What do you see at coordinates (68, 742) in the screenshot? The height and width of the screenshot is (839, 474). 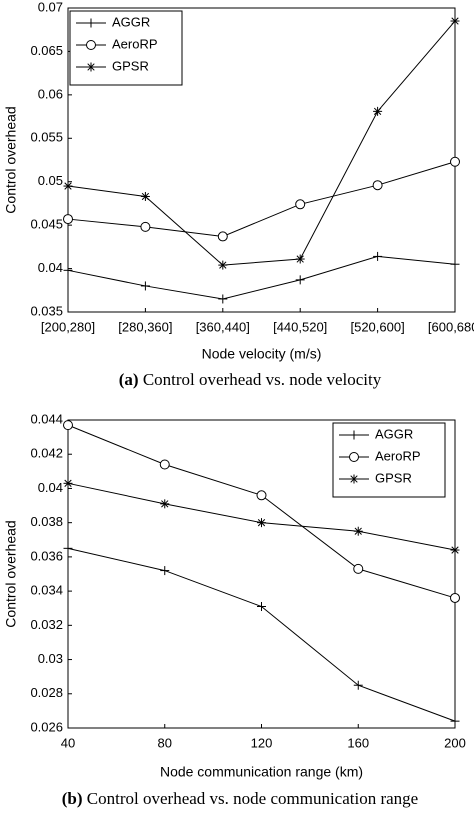 I see `x-tick-label: 40` at bounding box center [68, 742].